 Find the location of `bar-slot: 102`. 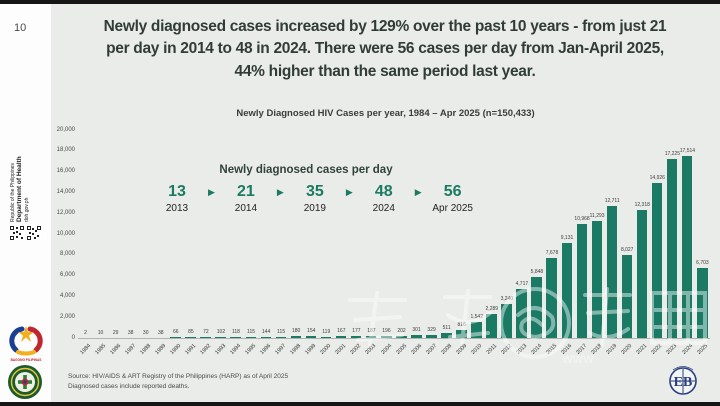

bar-slot: 102 is located at coordinates (220, 234).